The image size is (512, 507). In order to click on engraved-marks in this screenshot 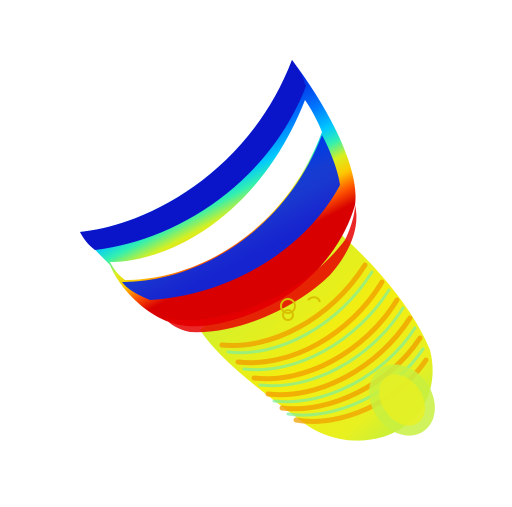, I will do `click(300, 308)`.